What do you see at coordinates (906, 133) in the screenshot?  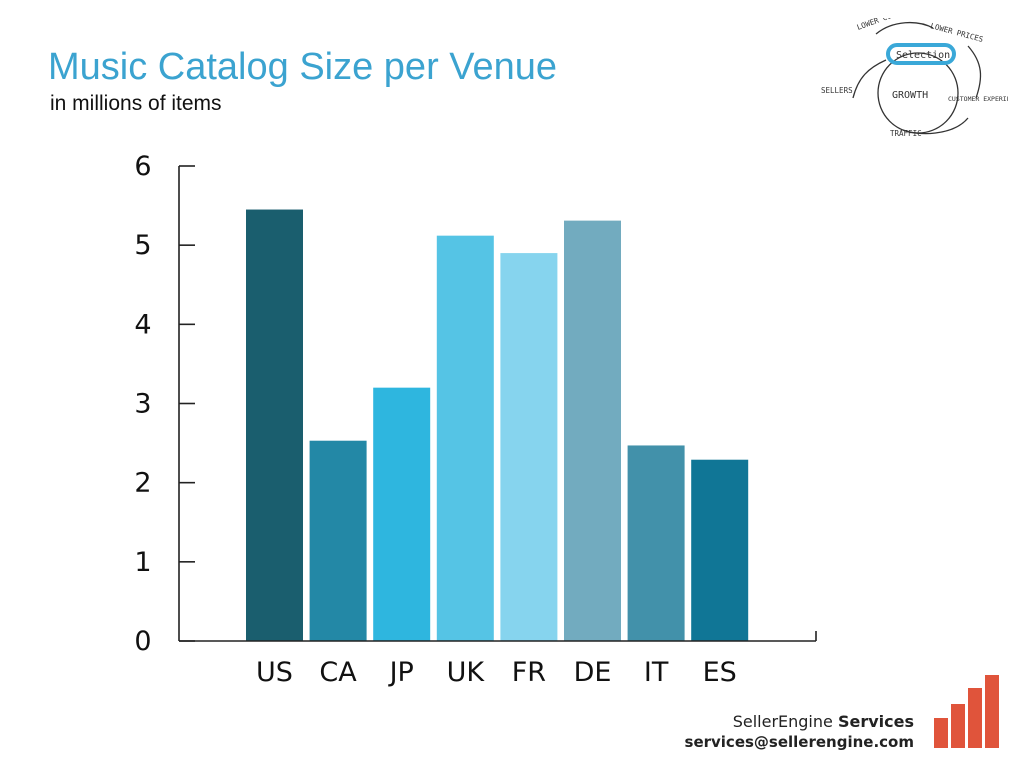 I see `diagram-label-traffic: TRAFFIC` at bounding box center [906, 133].